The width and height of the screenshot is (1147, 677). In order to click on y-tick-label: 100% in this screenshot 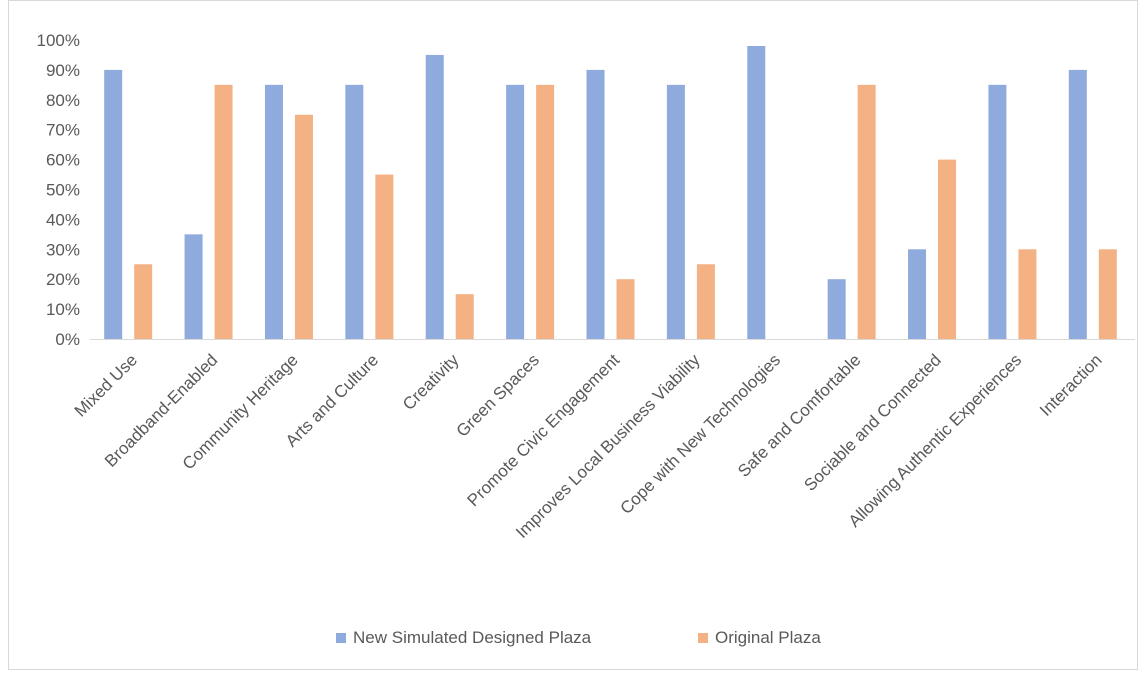, I will do `click(58, 40)`.